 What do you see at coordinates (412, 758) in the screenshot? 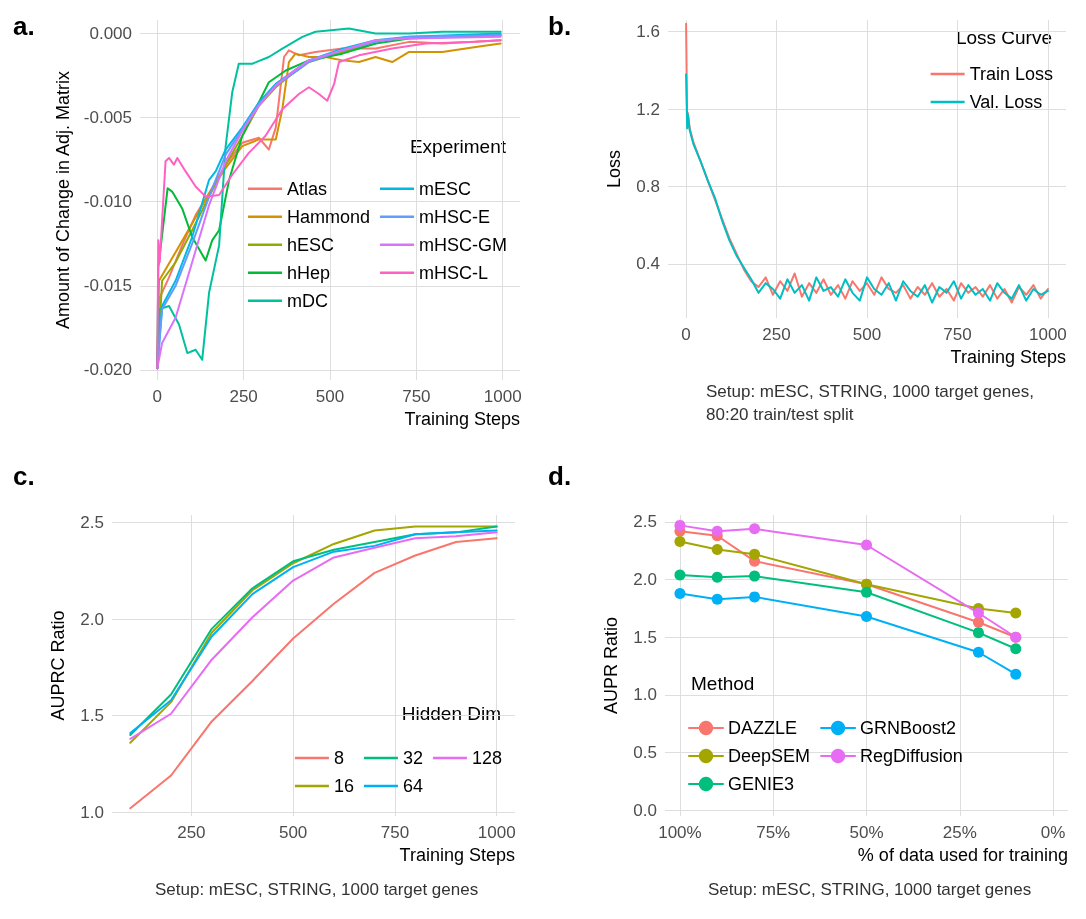
I see `legend-label: 32` at bounding box center [412, 758].